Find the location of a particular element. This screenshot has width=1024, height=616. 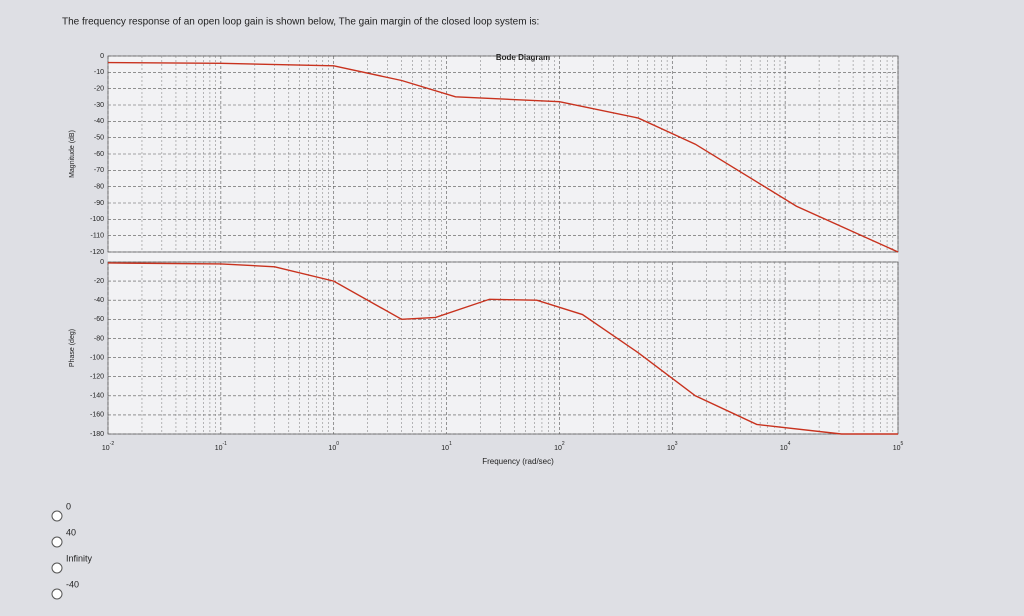

x-tick-exponent: 1 is located at coordinates (450, 444).